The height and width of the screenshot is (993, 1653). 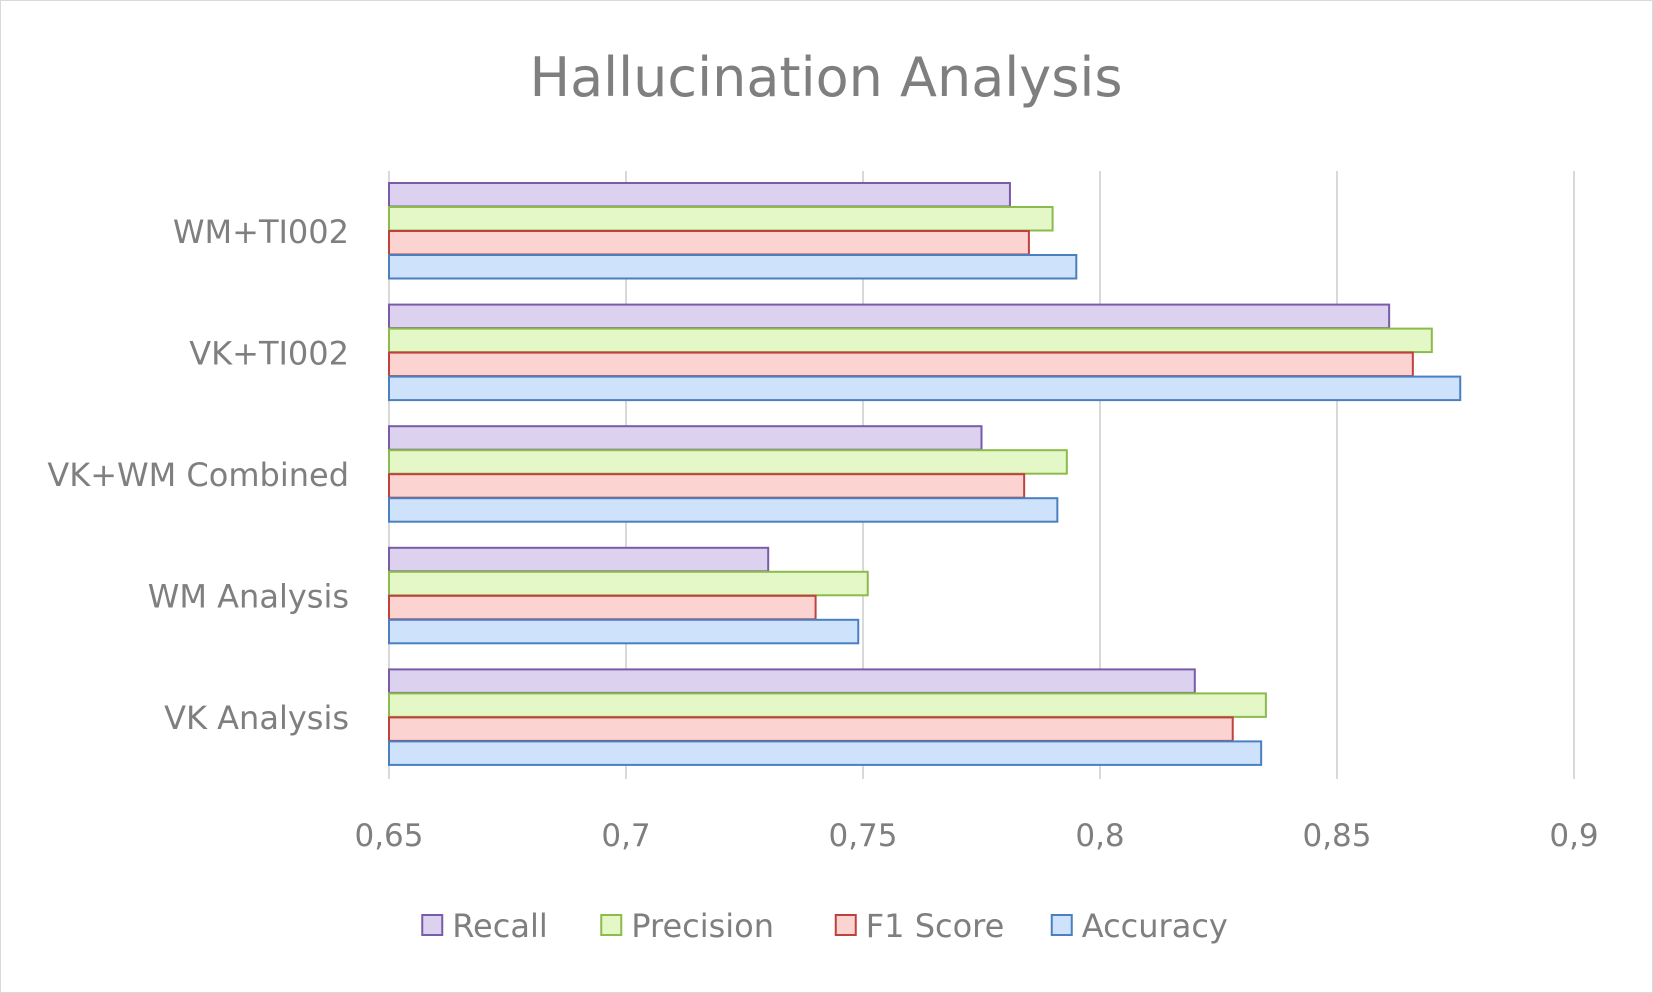 I want to click on category-label: WM Analysis, so click(x=248, y=597).